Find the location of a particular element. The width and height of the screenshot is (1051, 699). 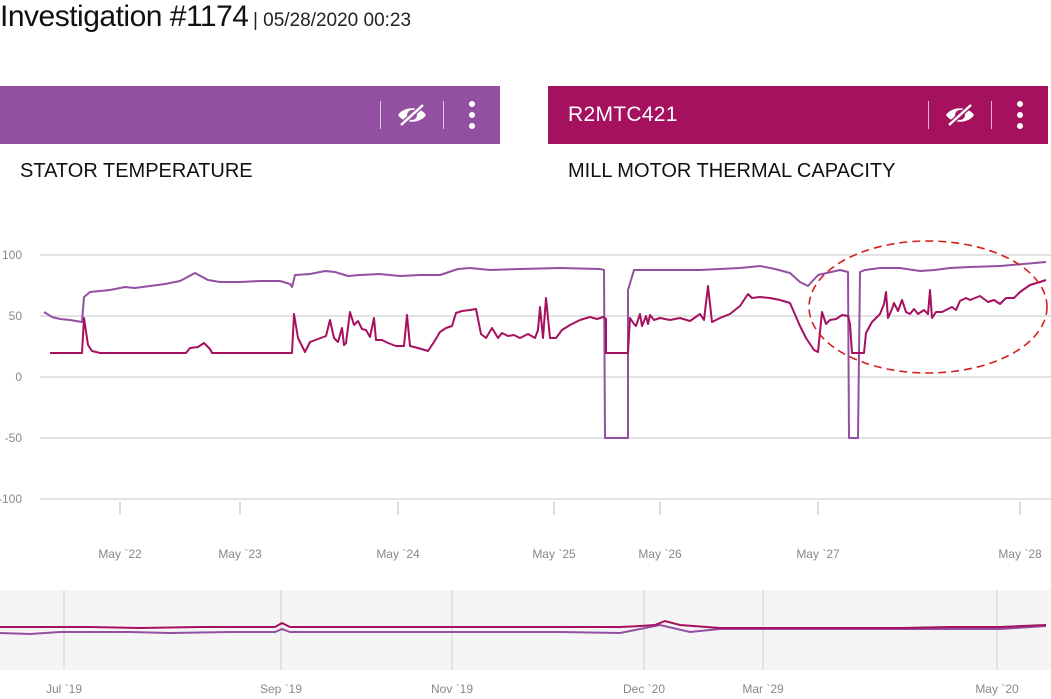

title-row: Investigation #1174 | 05/28/2020 00:23 is located at coordinates (205, 20).